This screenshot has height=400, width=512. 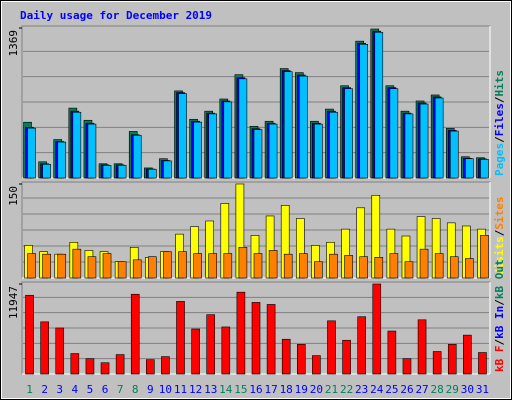 What do you see at coordinates (482, 389) in the screenshot?
I see `x-tick-label: 31` at bounding box center [482, 389].